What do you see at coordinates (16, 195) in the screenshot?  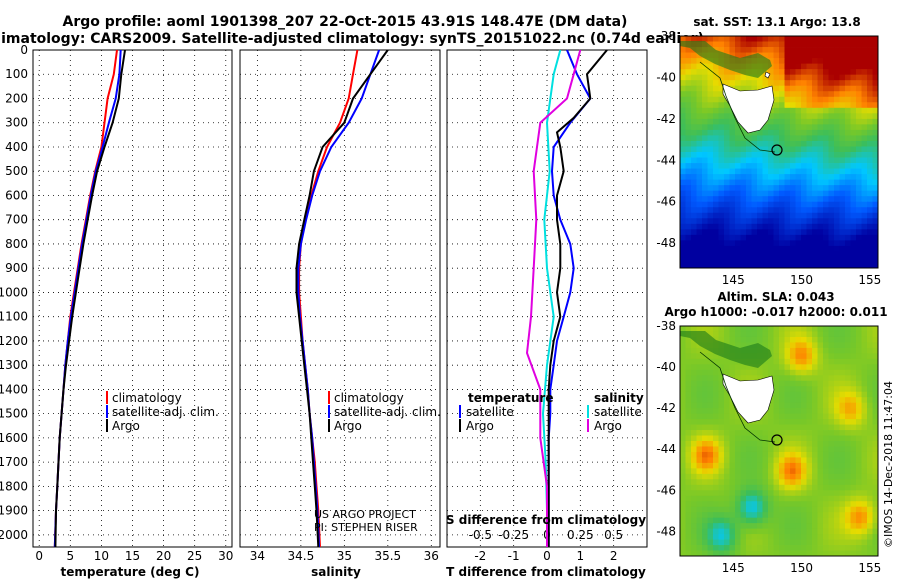 I see `depth-tick-label: 600` at bounding box center [16, 195].